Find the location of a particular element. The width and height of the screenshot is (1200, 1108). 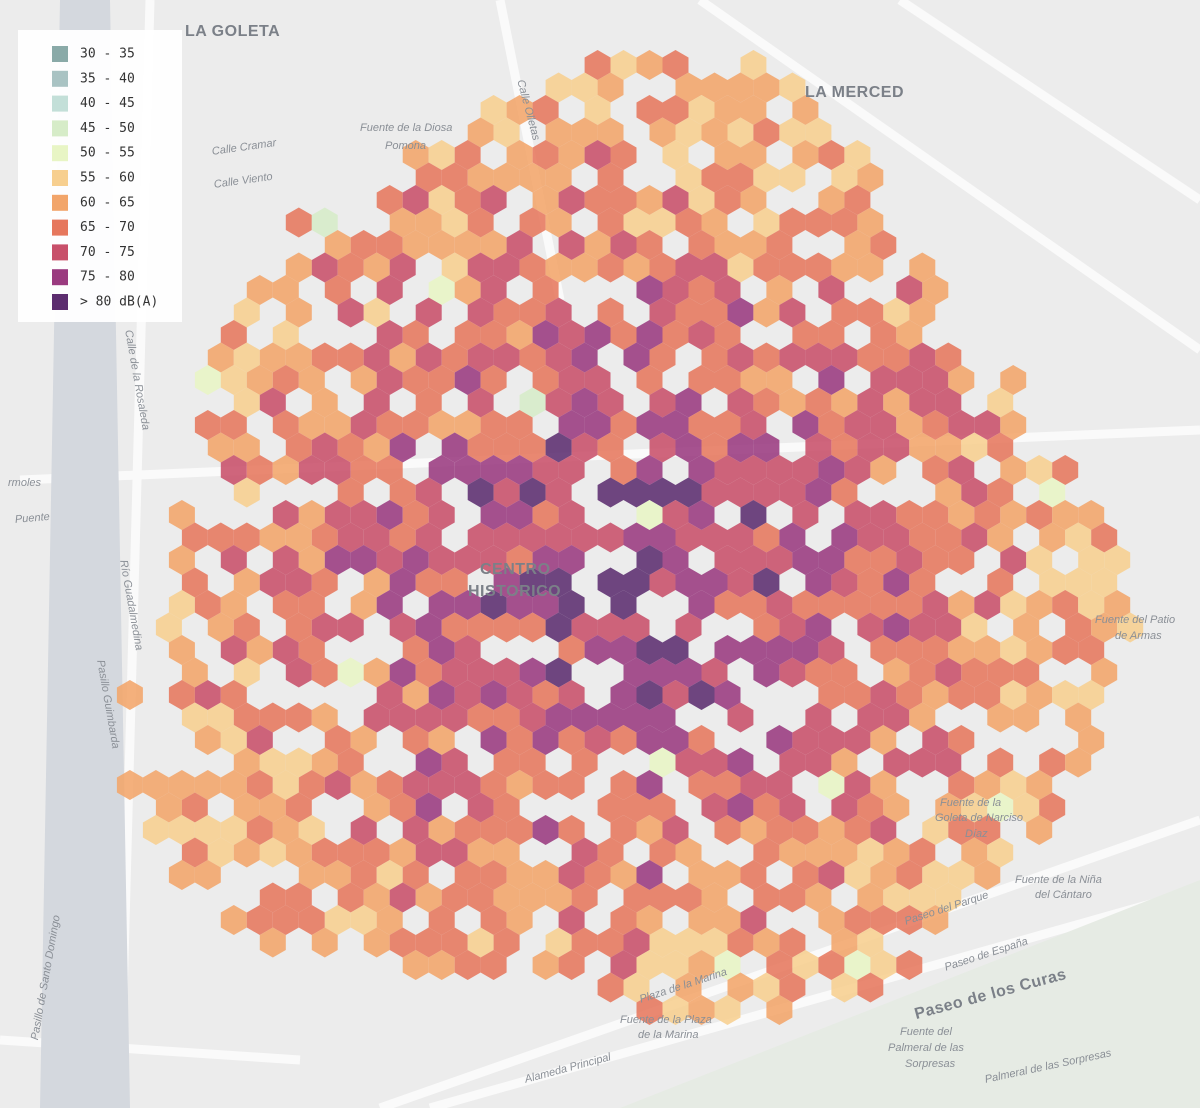

park is located at coordinates (910, 994).